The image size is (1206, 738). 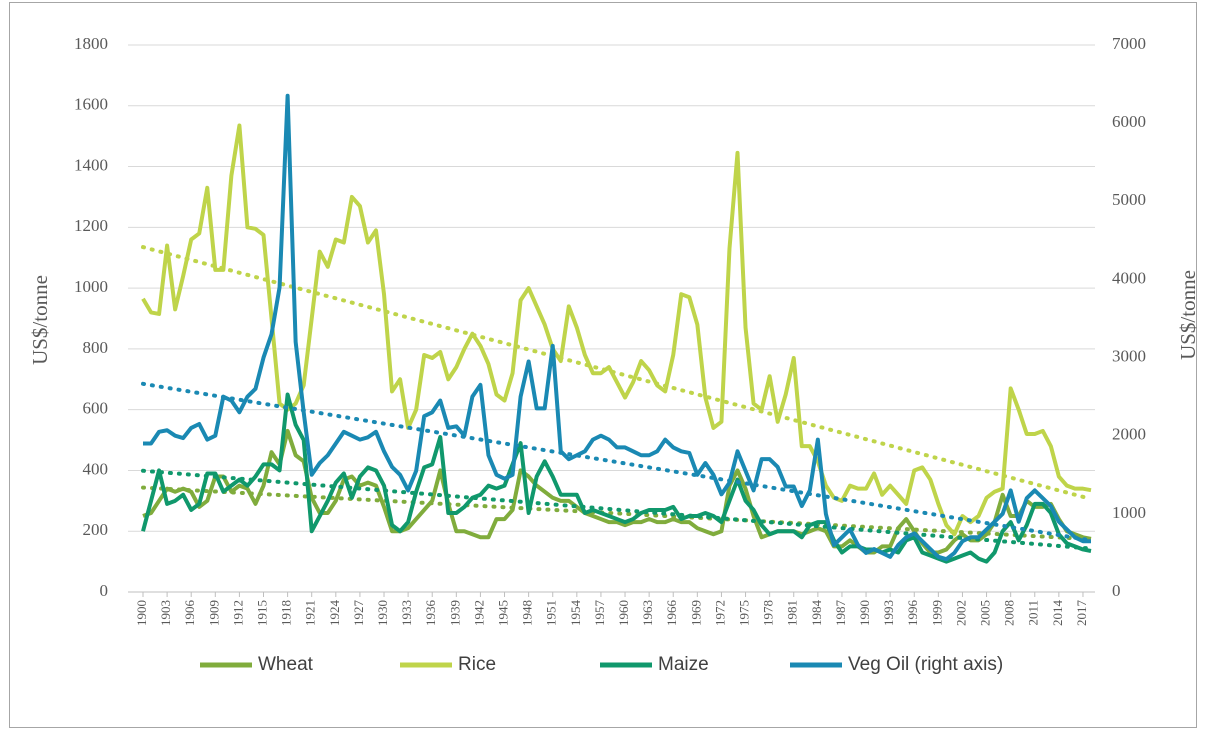 What do you see at coordinates (96, 529) in the screenshot?
I see `y-tick-label: 200` at bounding box center [96, 529].